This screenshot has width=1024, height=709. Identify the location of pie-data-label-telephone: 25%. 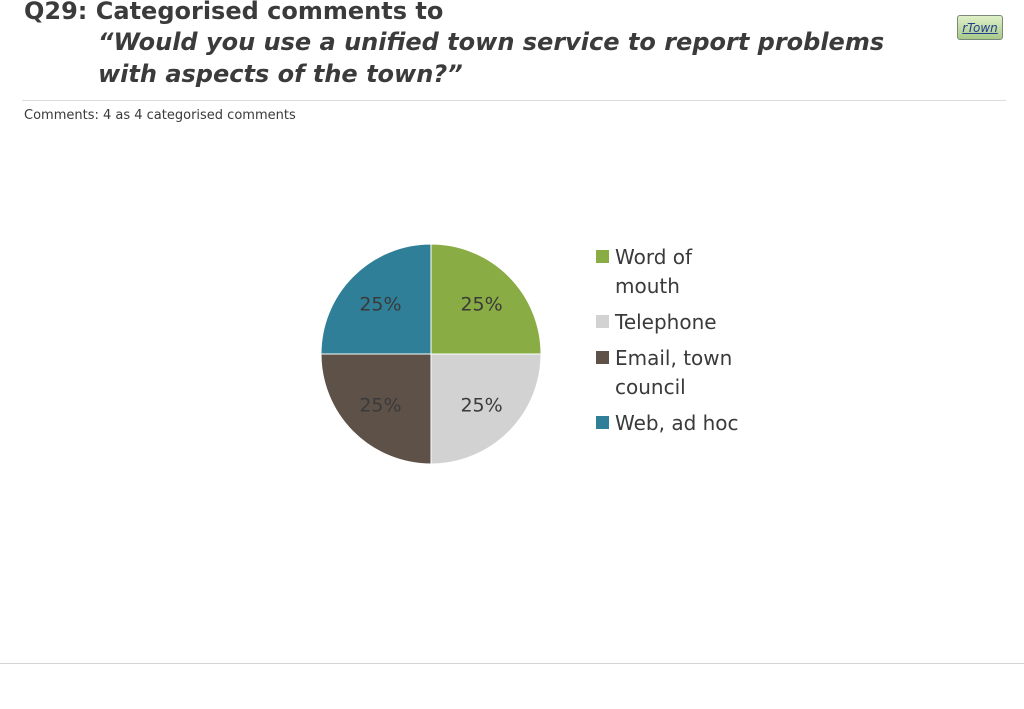
(481, 406).